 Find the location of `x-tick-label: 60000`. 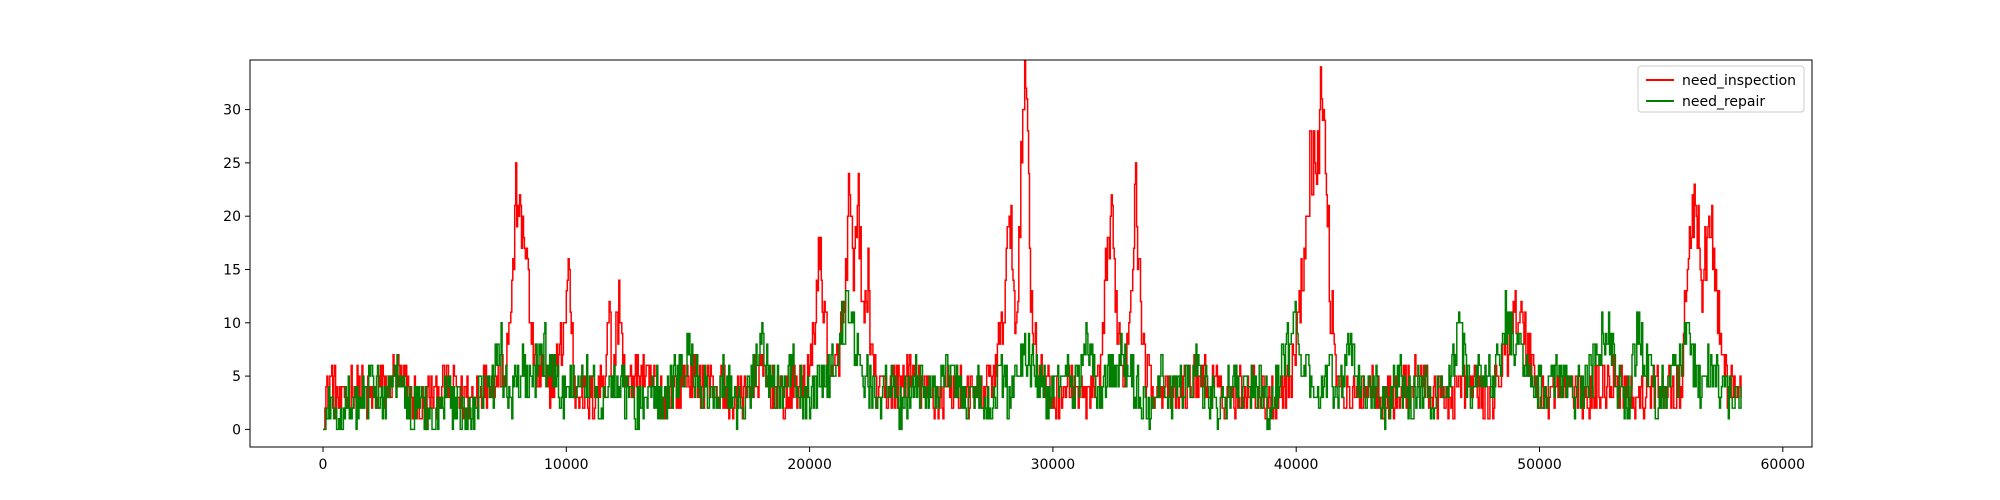

x-tick-label: 60000 is located at coordinates (1783, 465).